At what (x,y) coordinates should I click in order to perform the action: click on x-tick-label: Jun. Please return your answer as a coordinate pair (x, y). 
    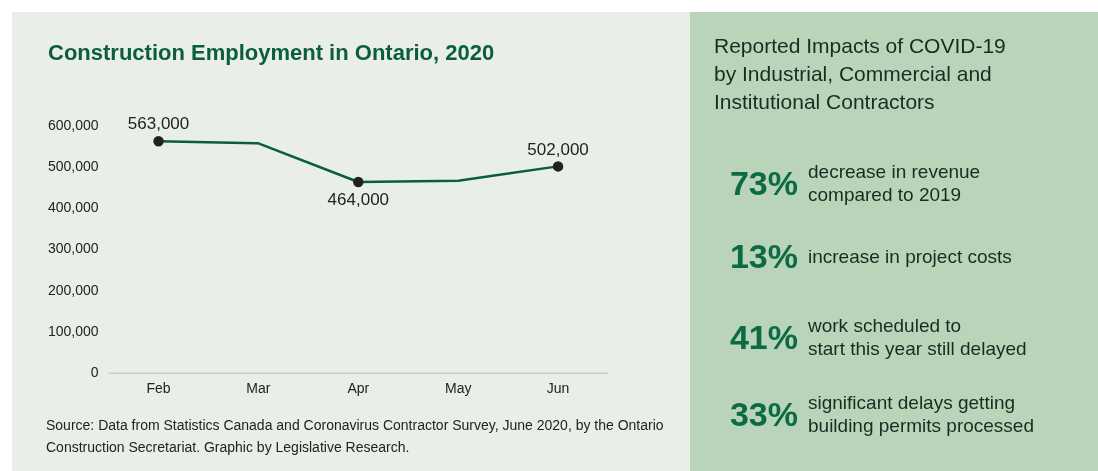
    Looking at the image, I should click on (558, 388).